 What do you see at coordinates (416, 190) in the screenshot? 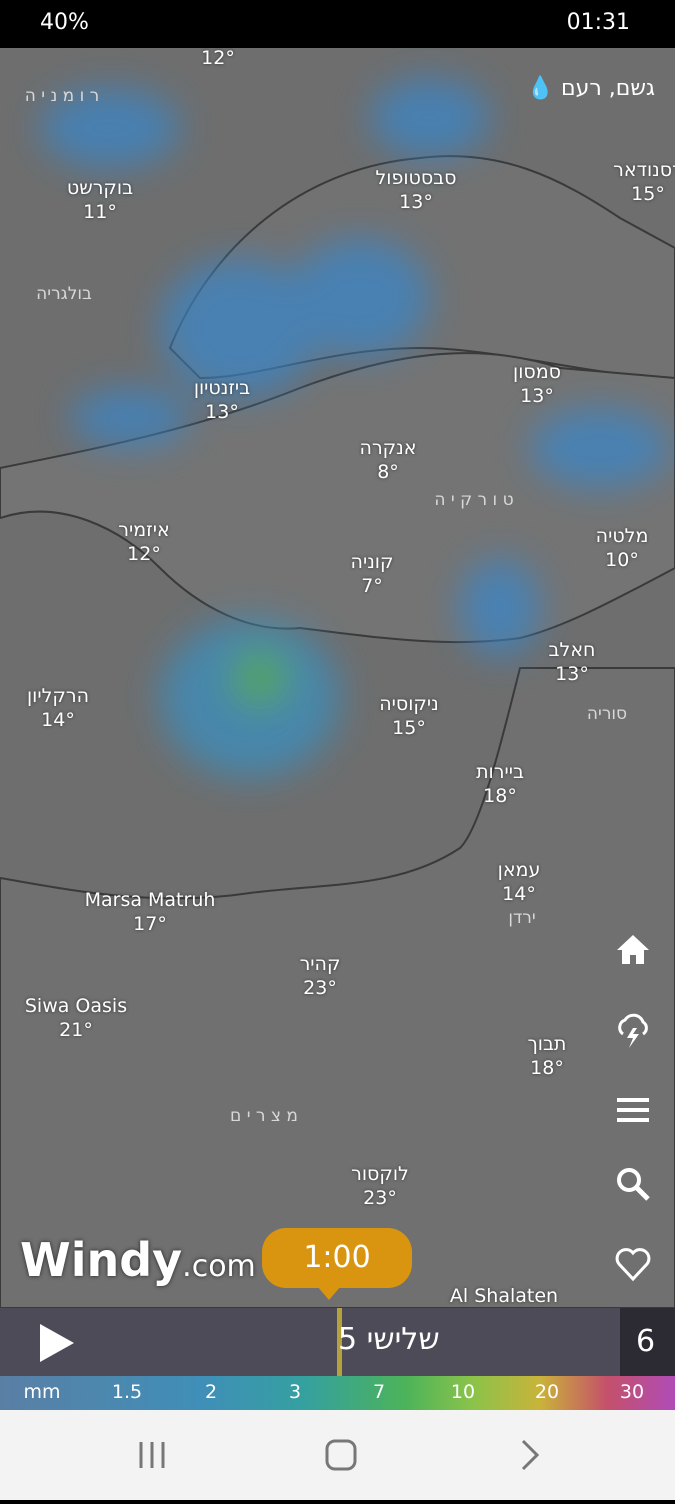
I see `city-label: סבסטופול 13°` at bounding box center [416, 190].